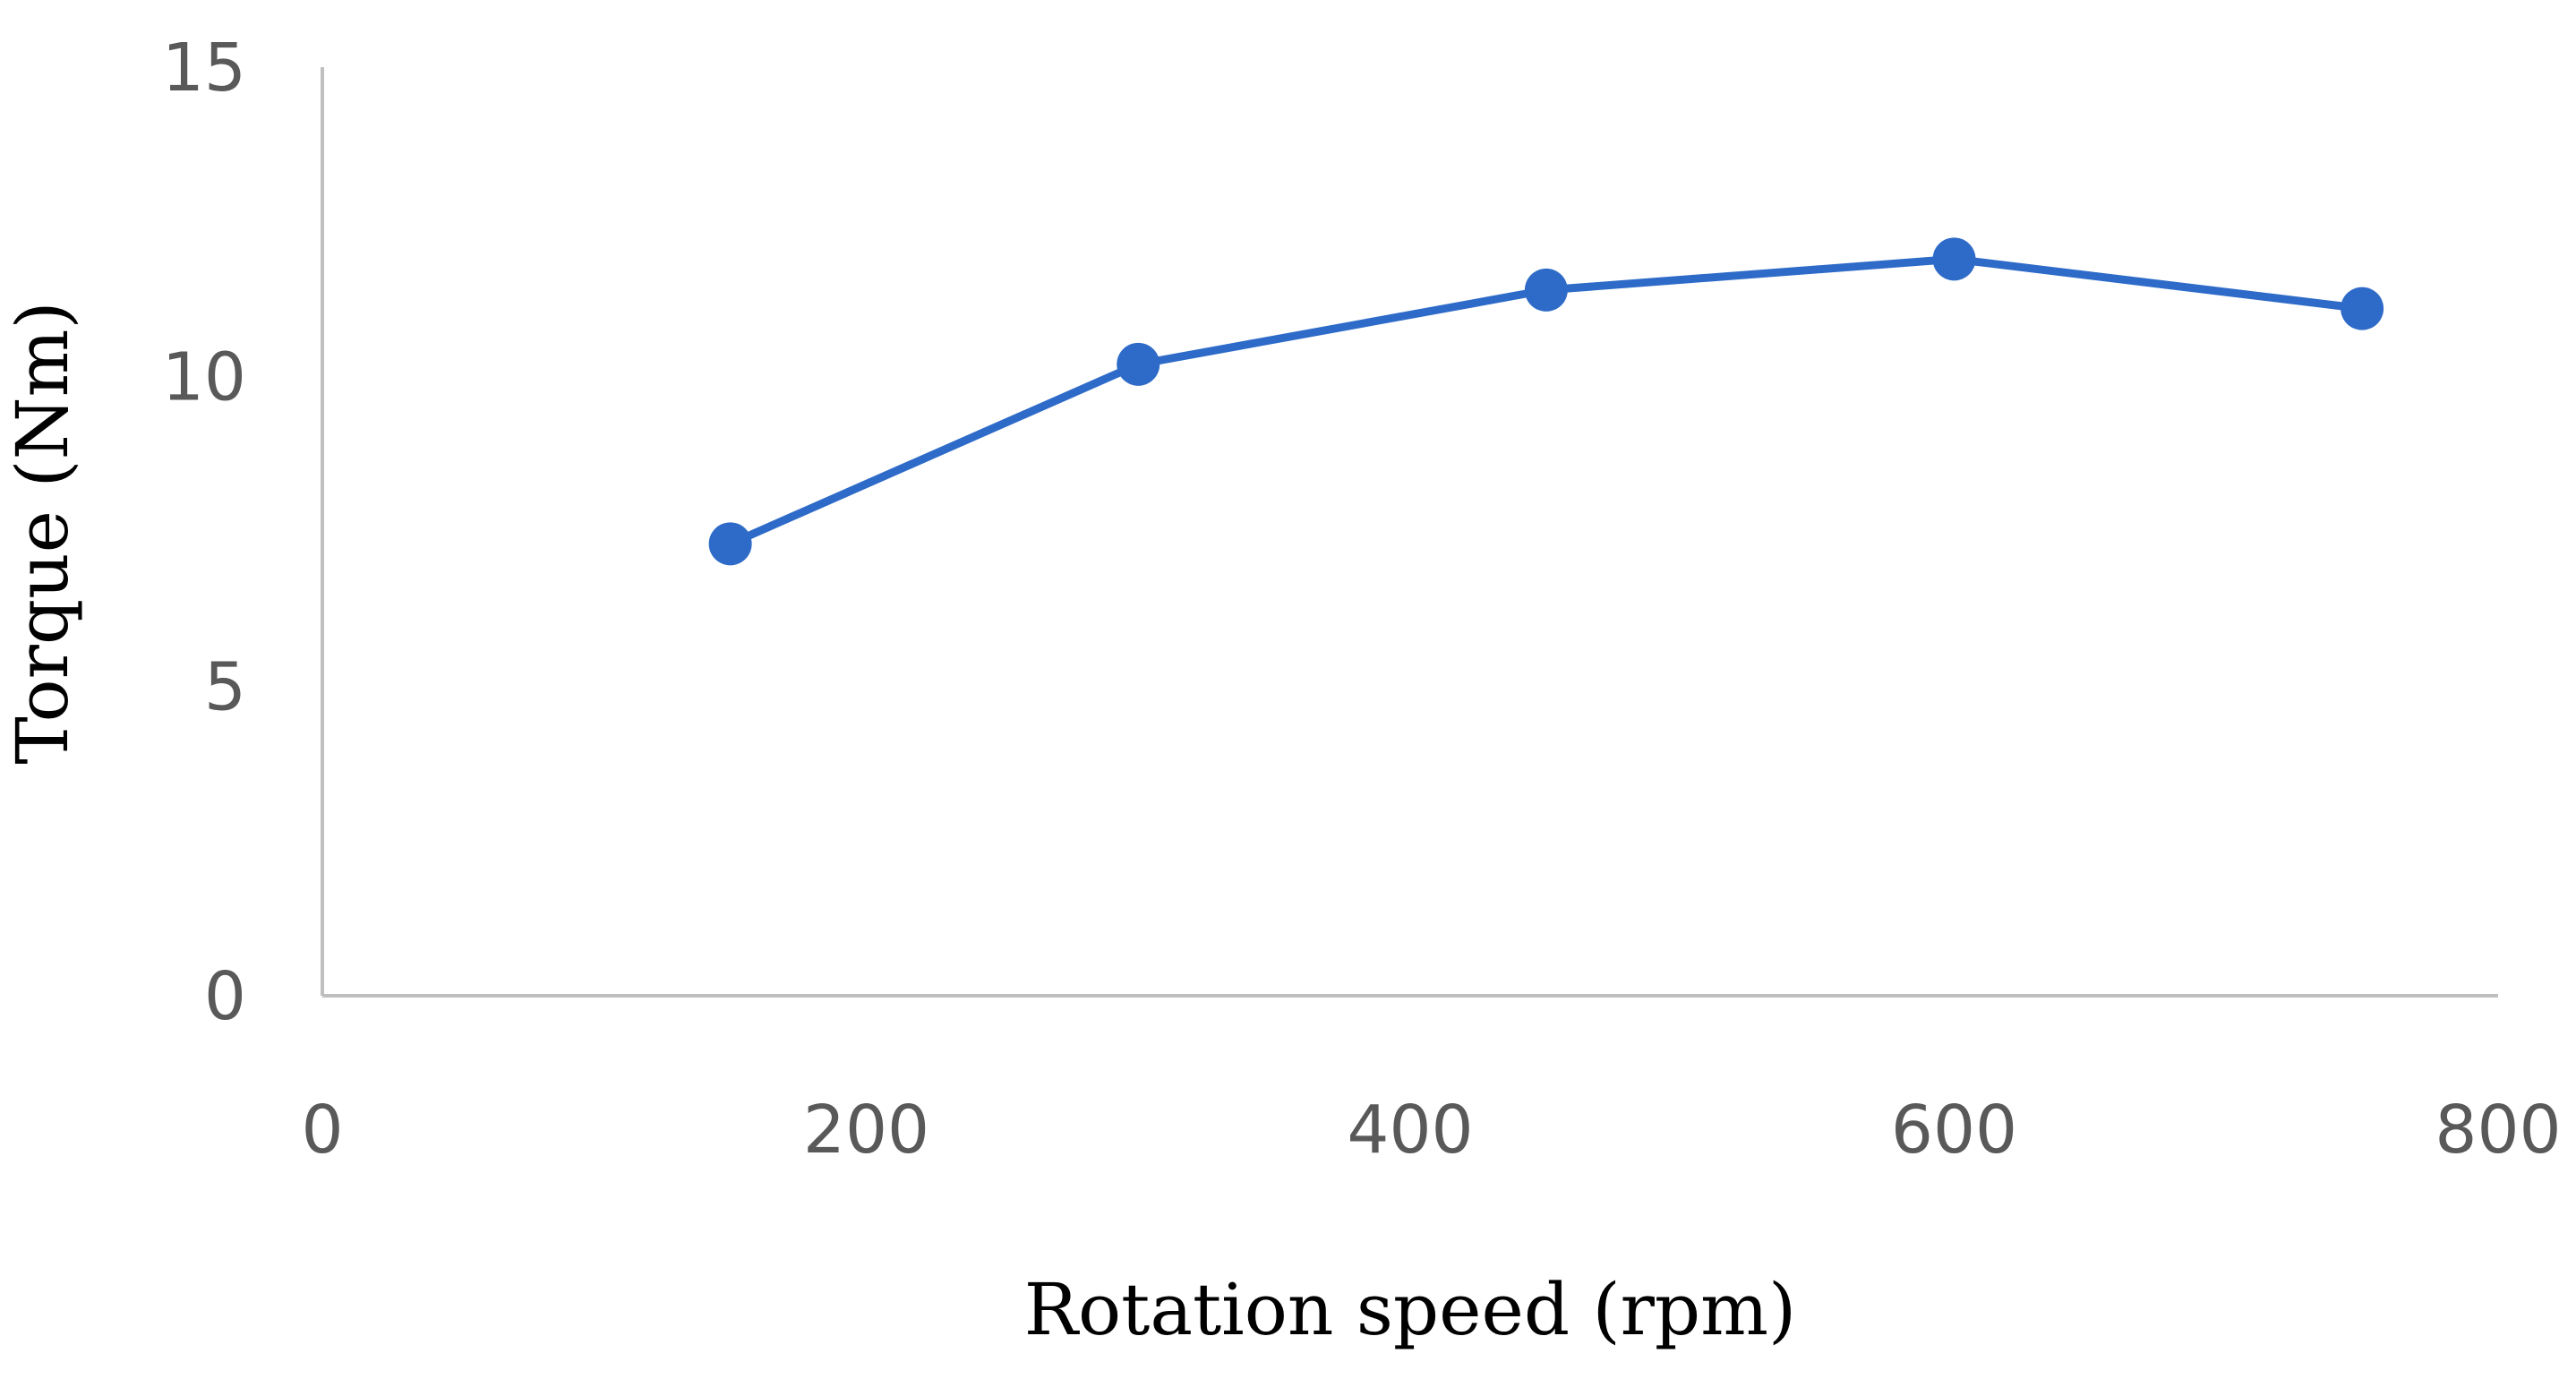 The width and height of the screenshot is (2576, 1379). Describe the element at coordinates (1410, 1131) in the screenshot. I see `x-tick-label: 400` at that location.